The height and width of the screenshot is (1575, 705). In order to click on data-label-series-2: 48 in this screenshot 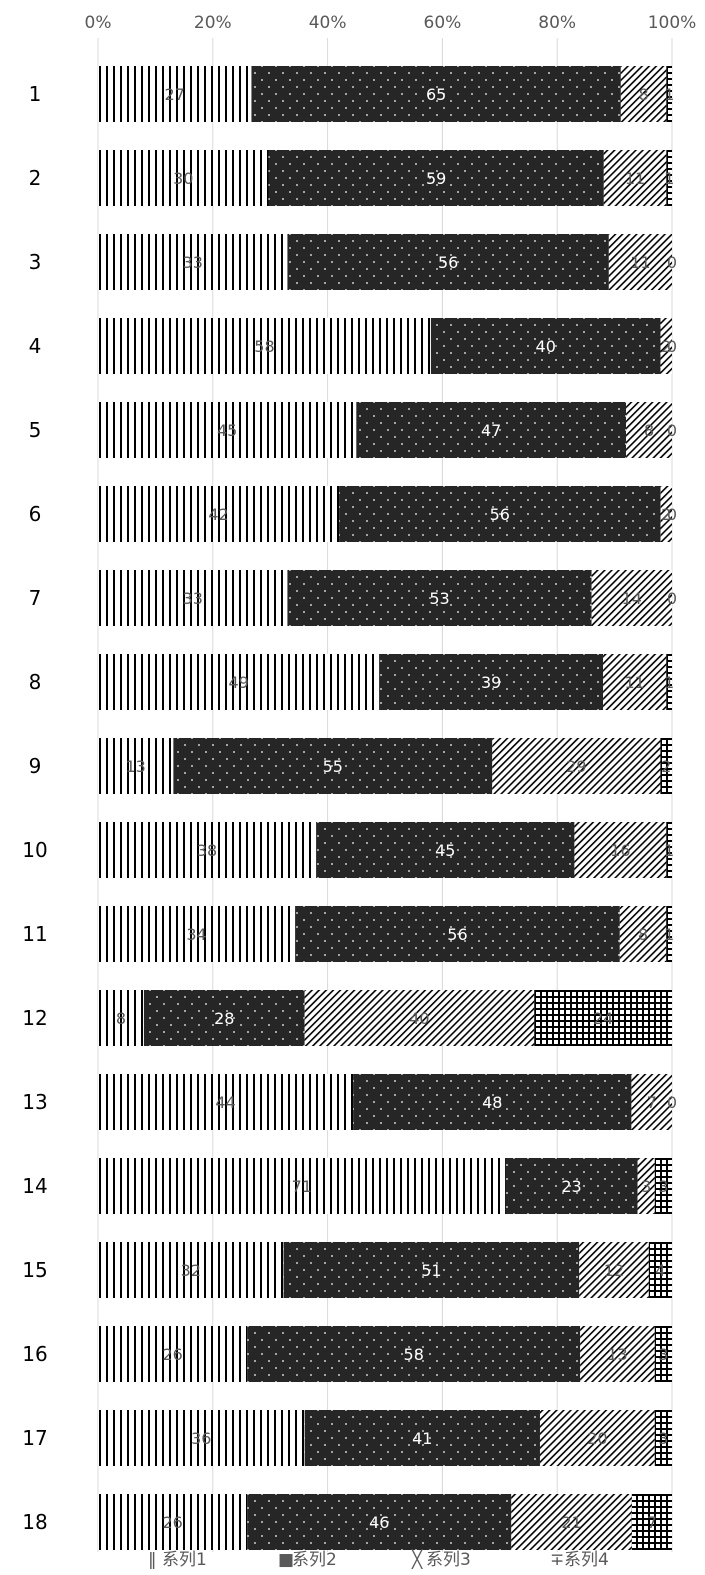, I will do `click(492, 1102)`.